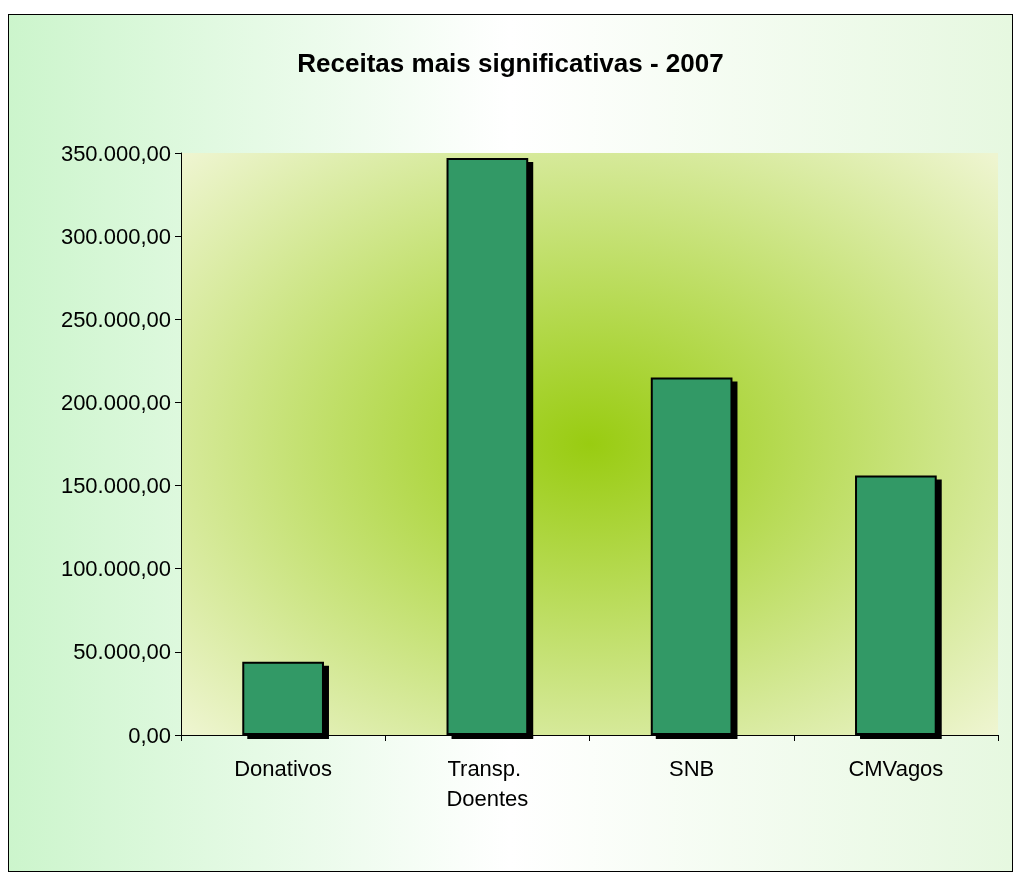  I want to click on y-tick-label: 300.000,00, so click(115, 236).